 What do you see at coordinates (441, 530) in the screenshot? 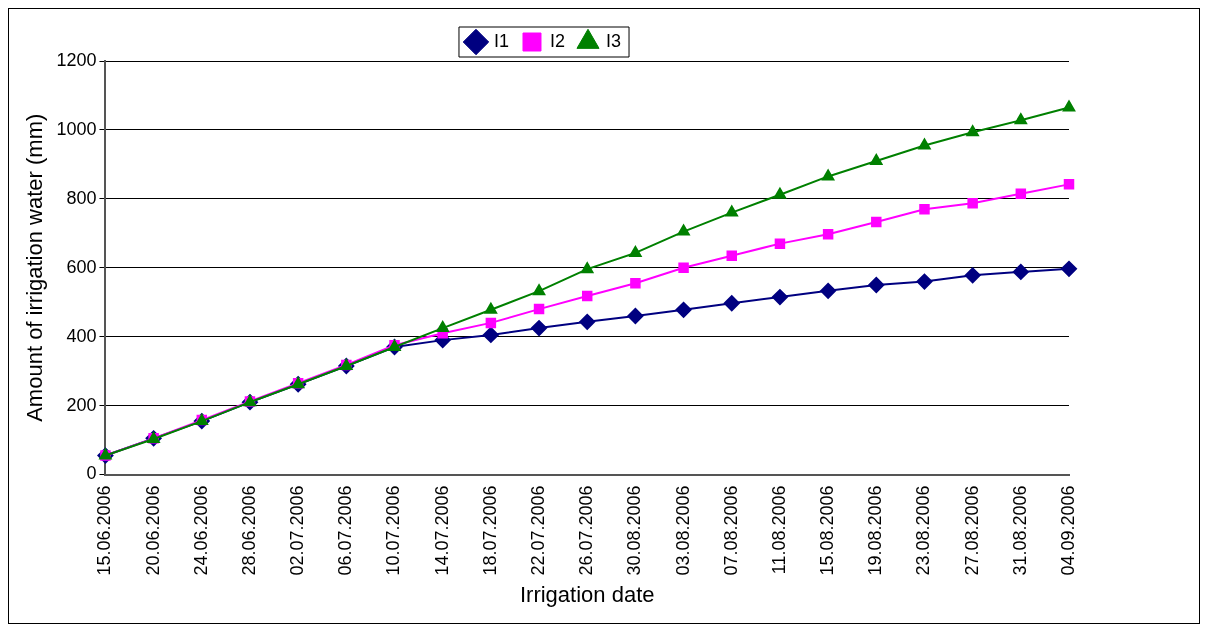
I see `x-tick-label: 14.07.2006` at bounding box center [441, 530].